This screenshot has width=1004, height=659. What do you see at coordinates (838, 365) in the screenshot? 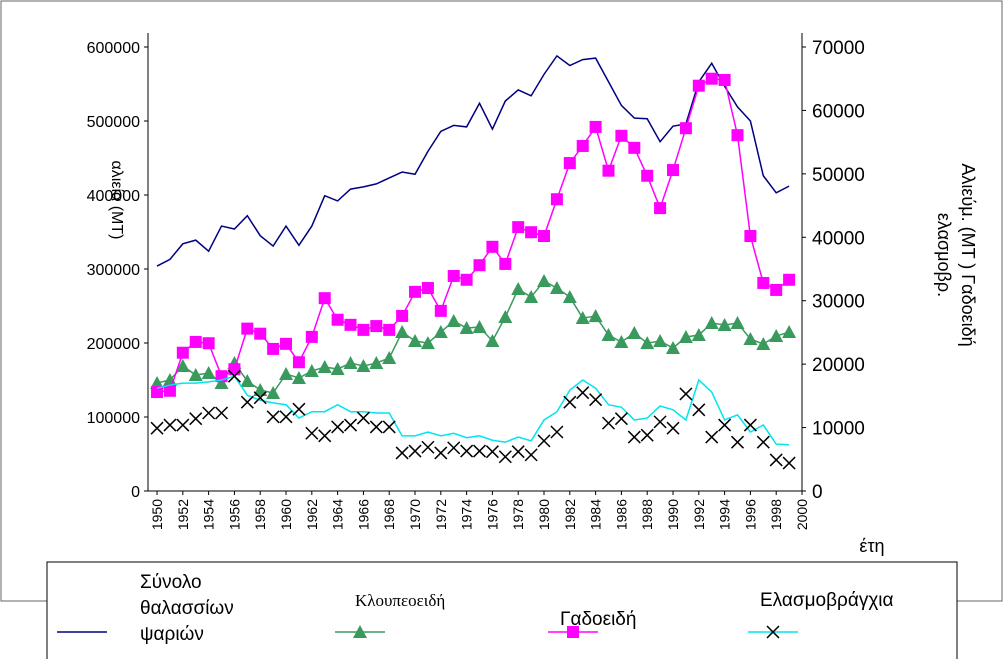
I see `y2-tick-label: 20000` at bounding box center [838, 365].